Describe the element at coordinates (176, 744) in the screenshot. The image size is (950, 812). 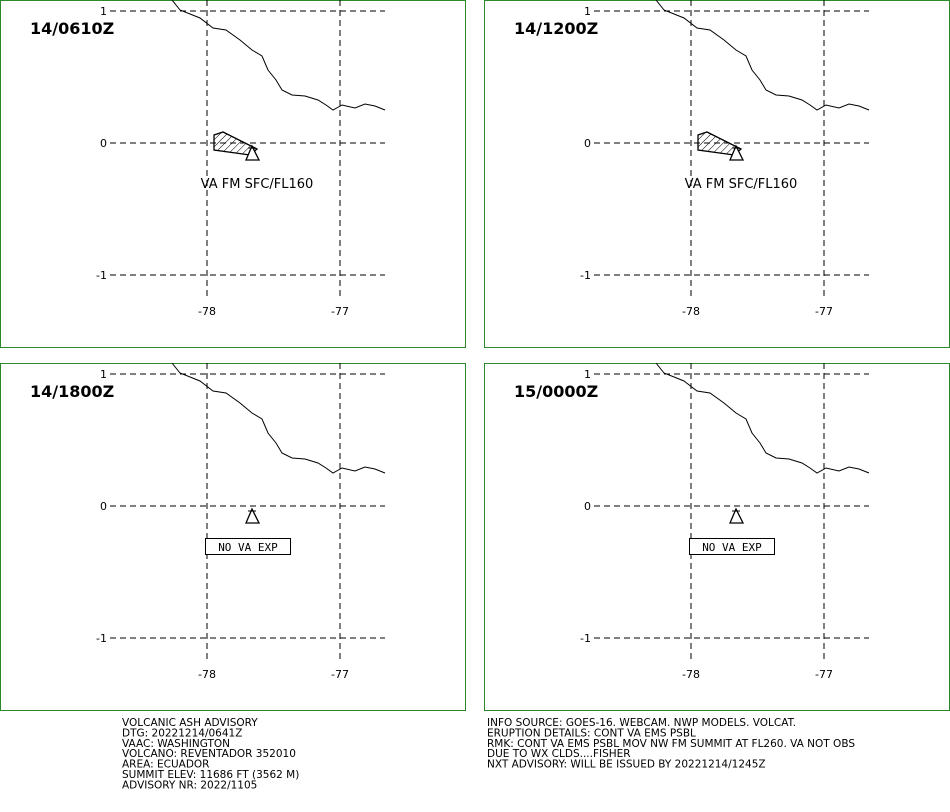
I see `advisory-line: VAAC: WASHINGTON` at that location.